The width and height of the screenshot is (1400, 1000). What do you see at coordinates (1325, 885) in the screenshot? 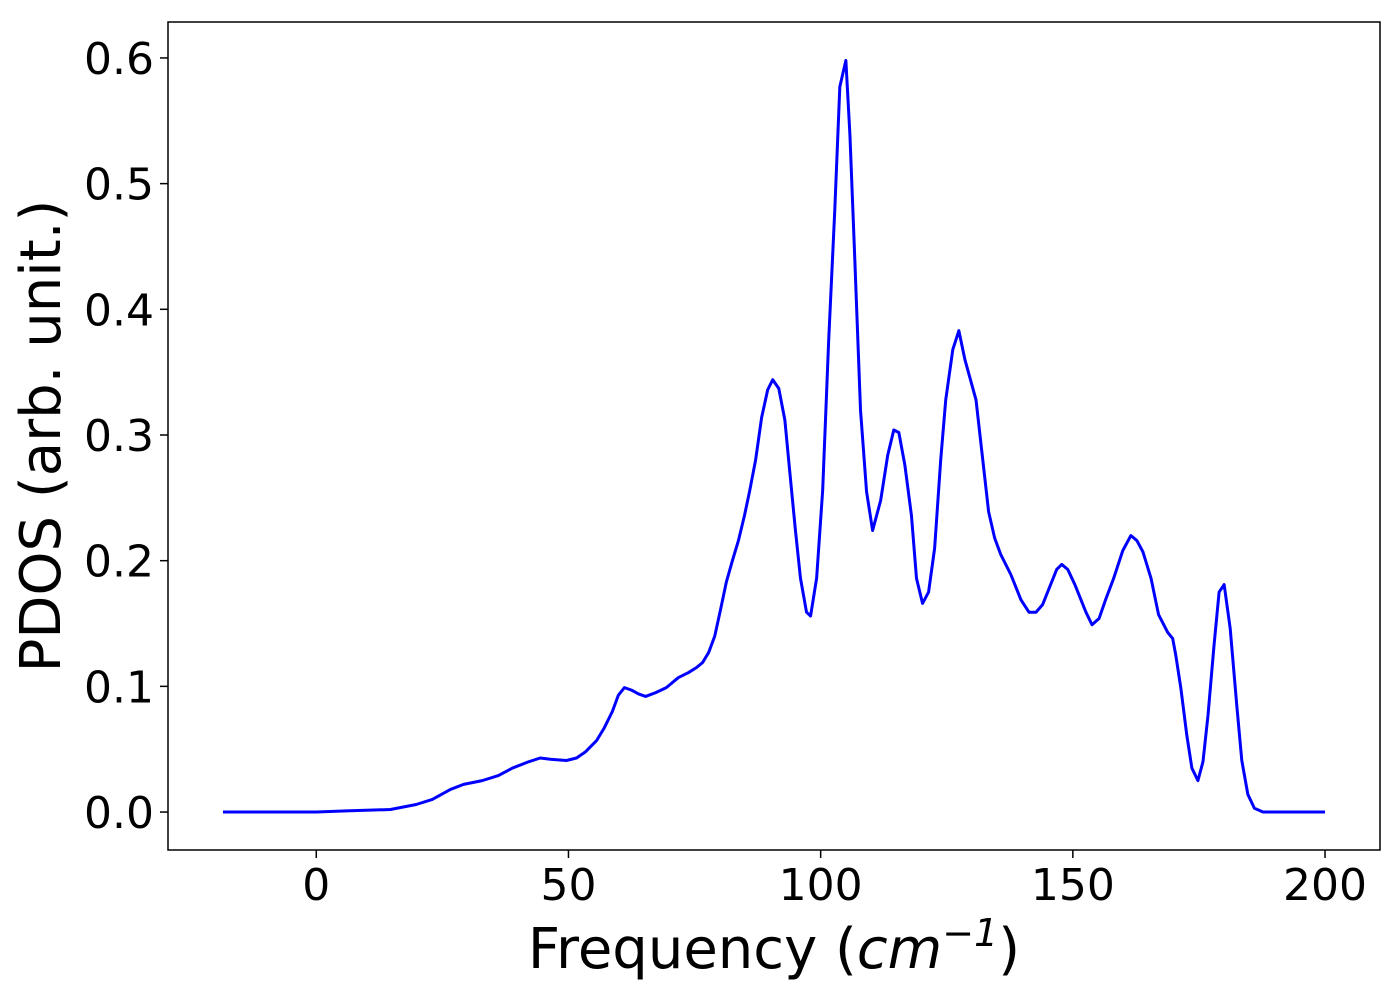
I see `x-tick-label: 200` at bounding box center [1325, 885].